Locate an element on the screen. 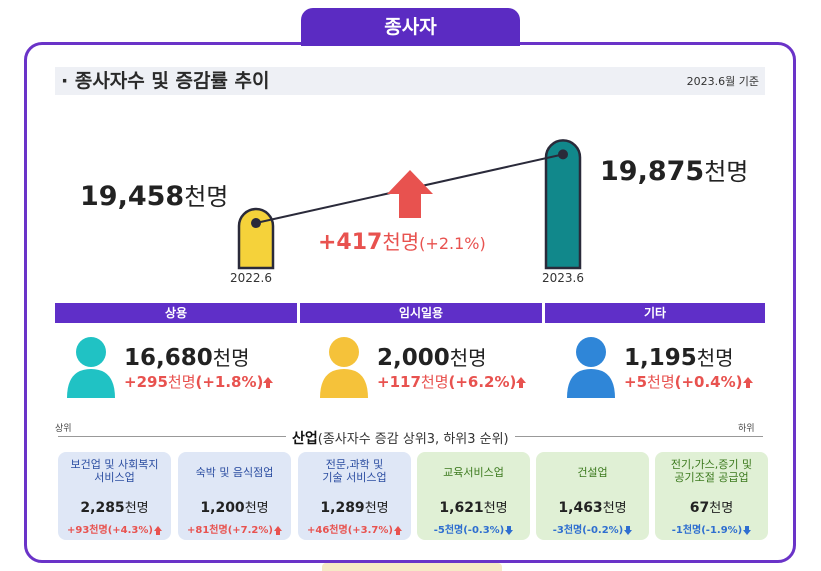 This screenshot has height=571, width=821. type-header-regular: 상용 is located at coordinates (176, 313).